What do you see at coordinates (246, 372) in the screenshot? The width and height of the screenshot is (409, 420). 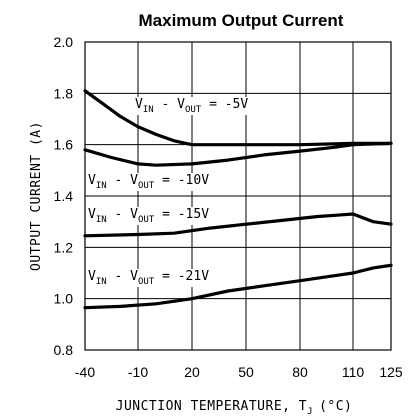 I see `x-tick-label: 50` at bounding box center [246, 372].